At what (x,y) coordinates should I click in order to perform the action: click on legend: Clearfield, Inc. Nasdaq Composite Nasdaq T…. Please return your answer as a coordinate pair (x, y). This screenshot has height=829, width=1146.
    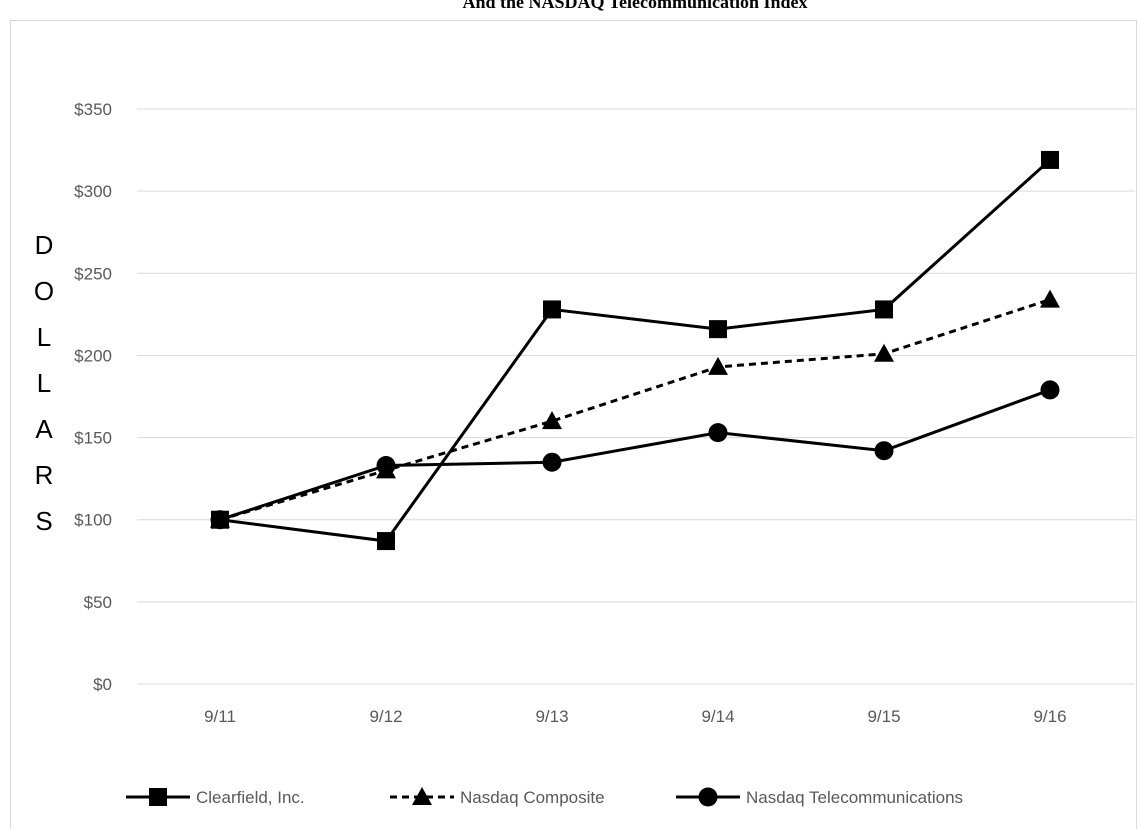
    Looking at the image, I should click on (544, 797).